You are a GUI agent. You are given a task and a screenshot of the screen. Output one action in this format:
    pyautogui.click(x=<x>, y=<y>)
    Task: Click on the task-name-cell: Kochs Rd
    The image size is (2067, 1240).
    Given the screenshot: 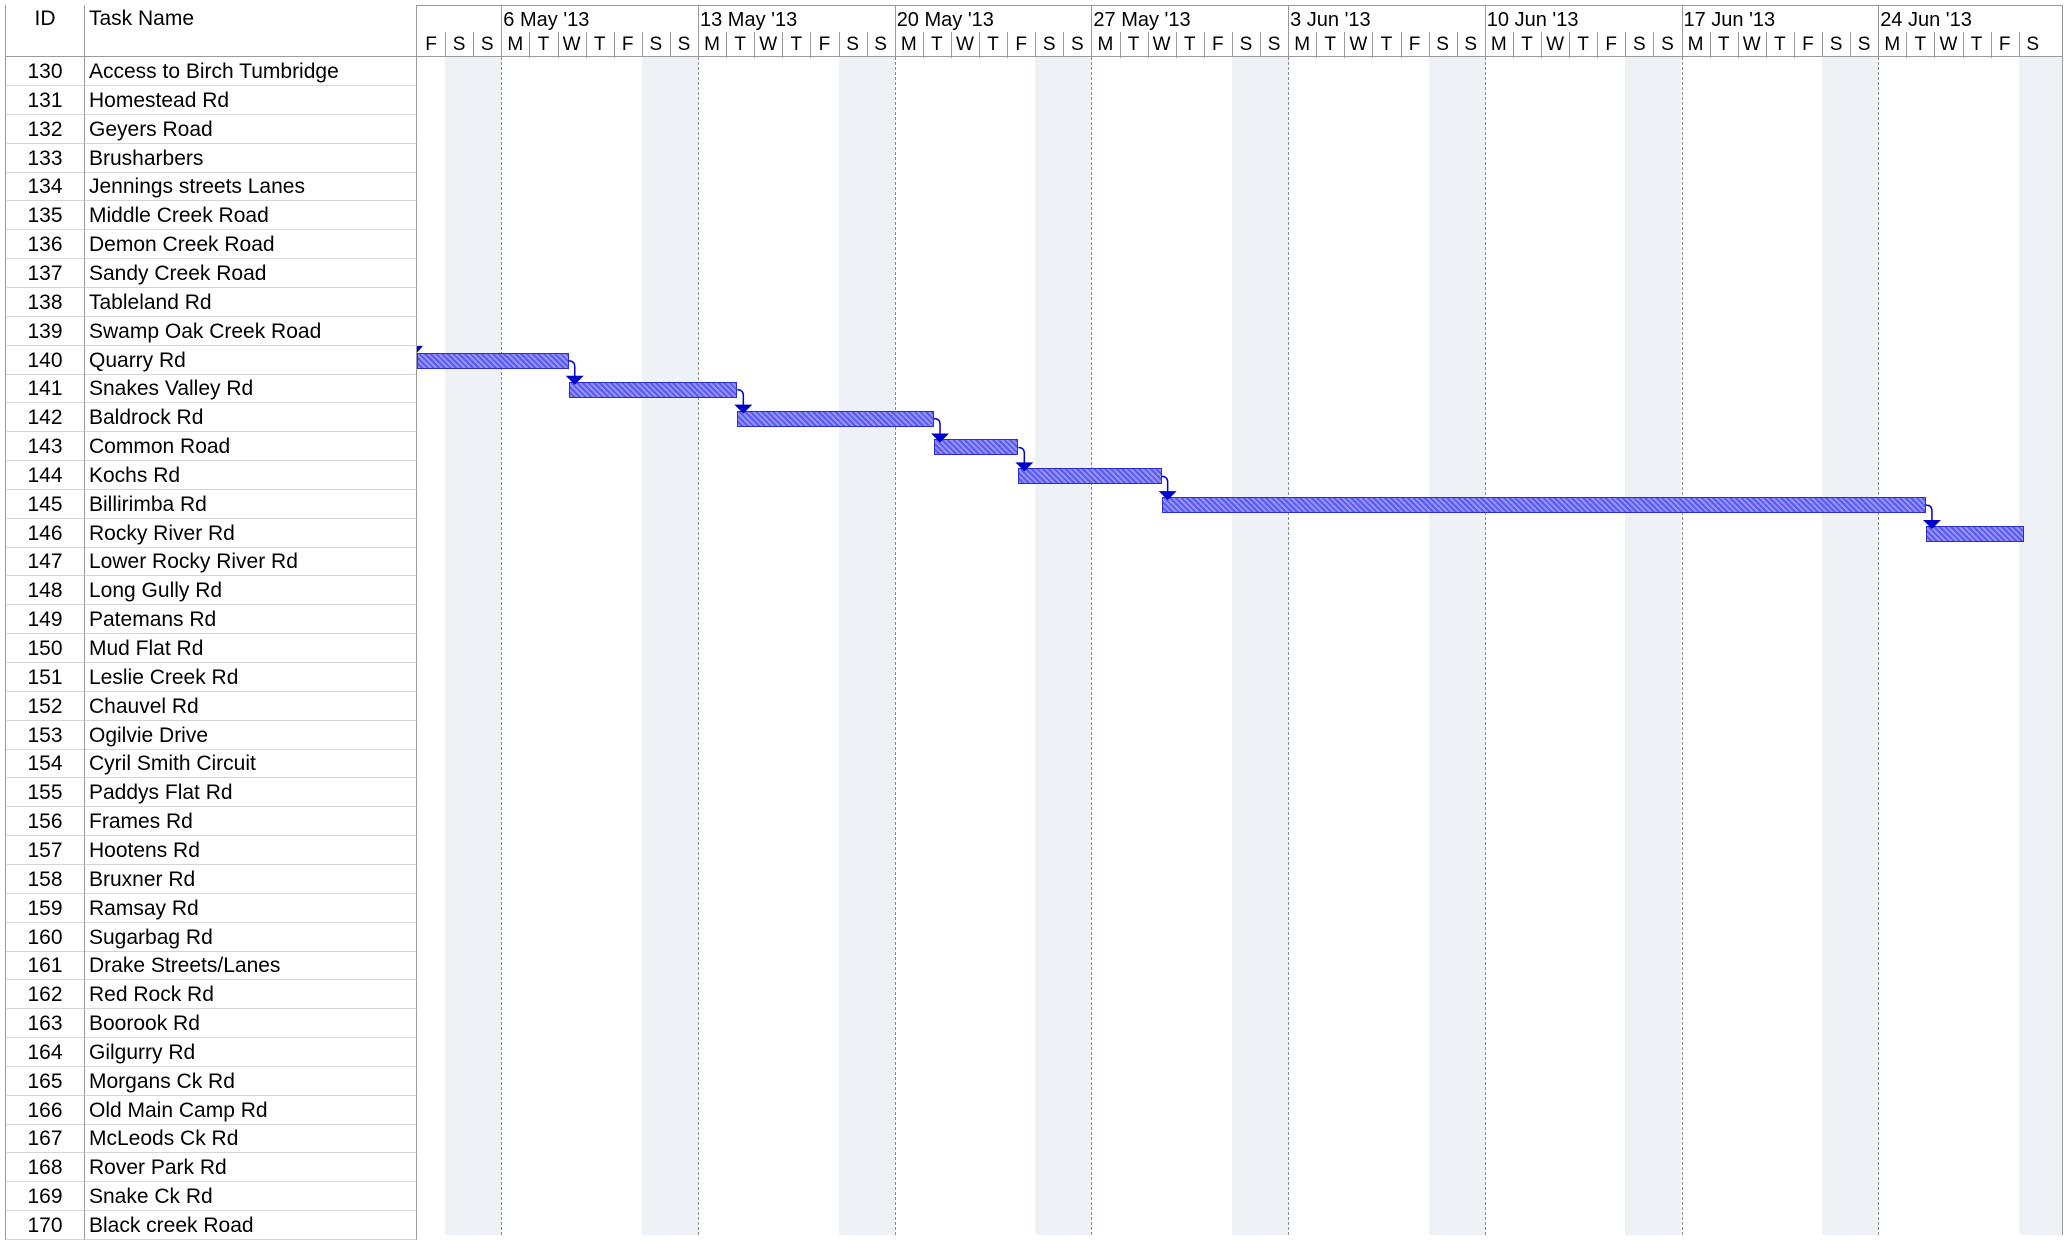 What is the action you would take?
    pyautogui.click(x=251, y=475)
    